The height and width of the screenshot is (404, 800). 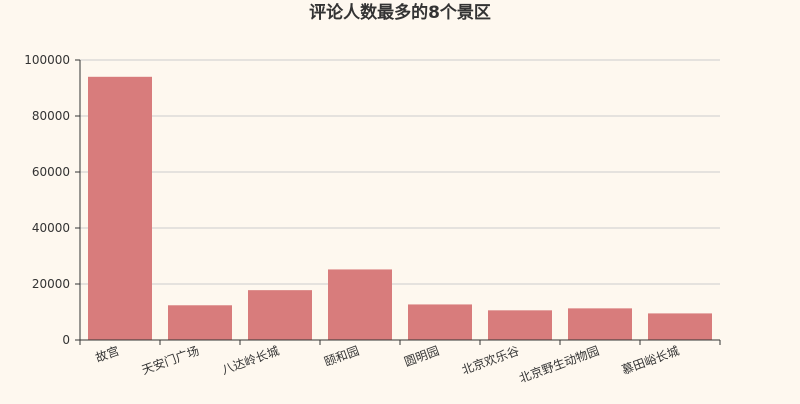 What do you see at coordinates (47, 60) in the screenshot?
I see `y-tick-label: 100000` at bounding box center [47, 60].